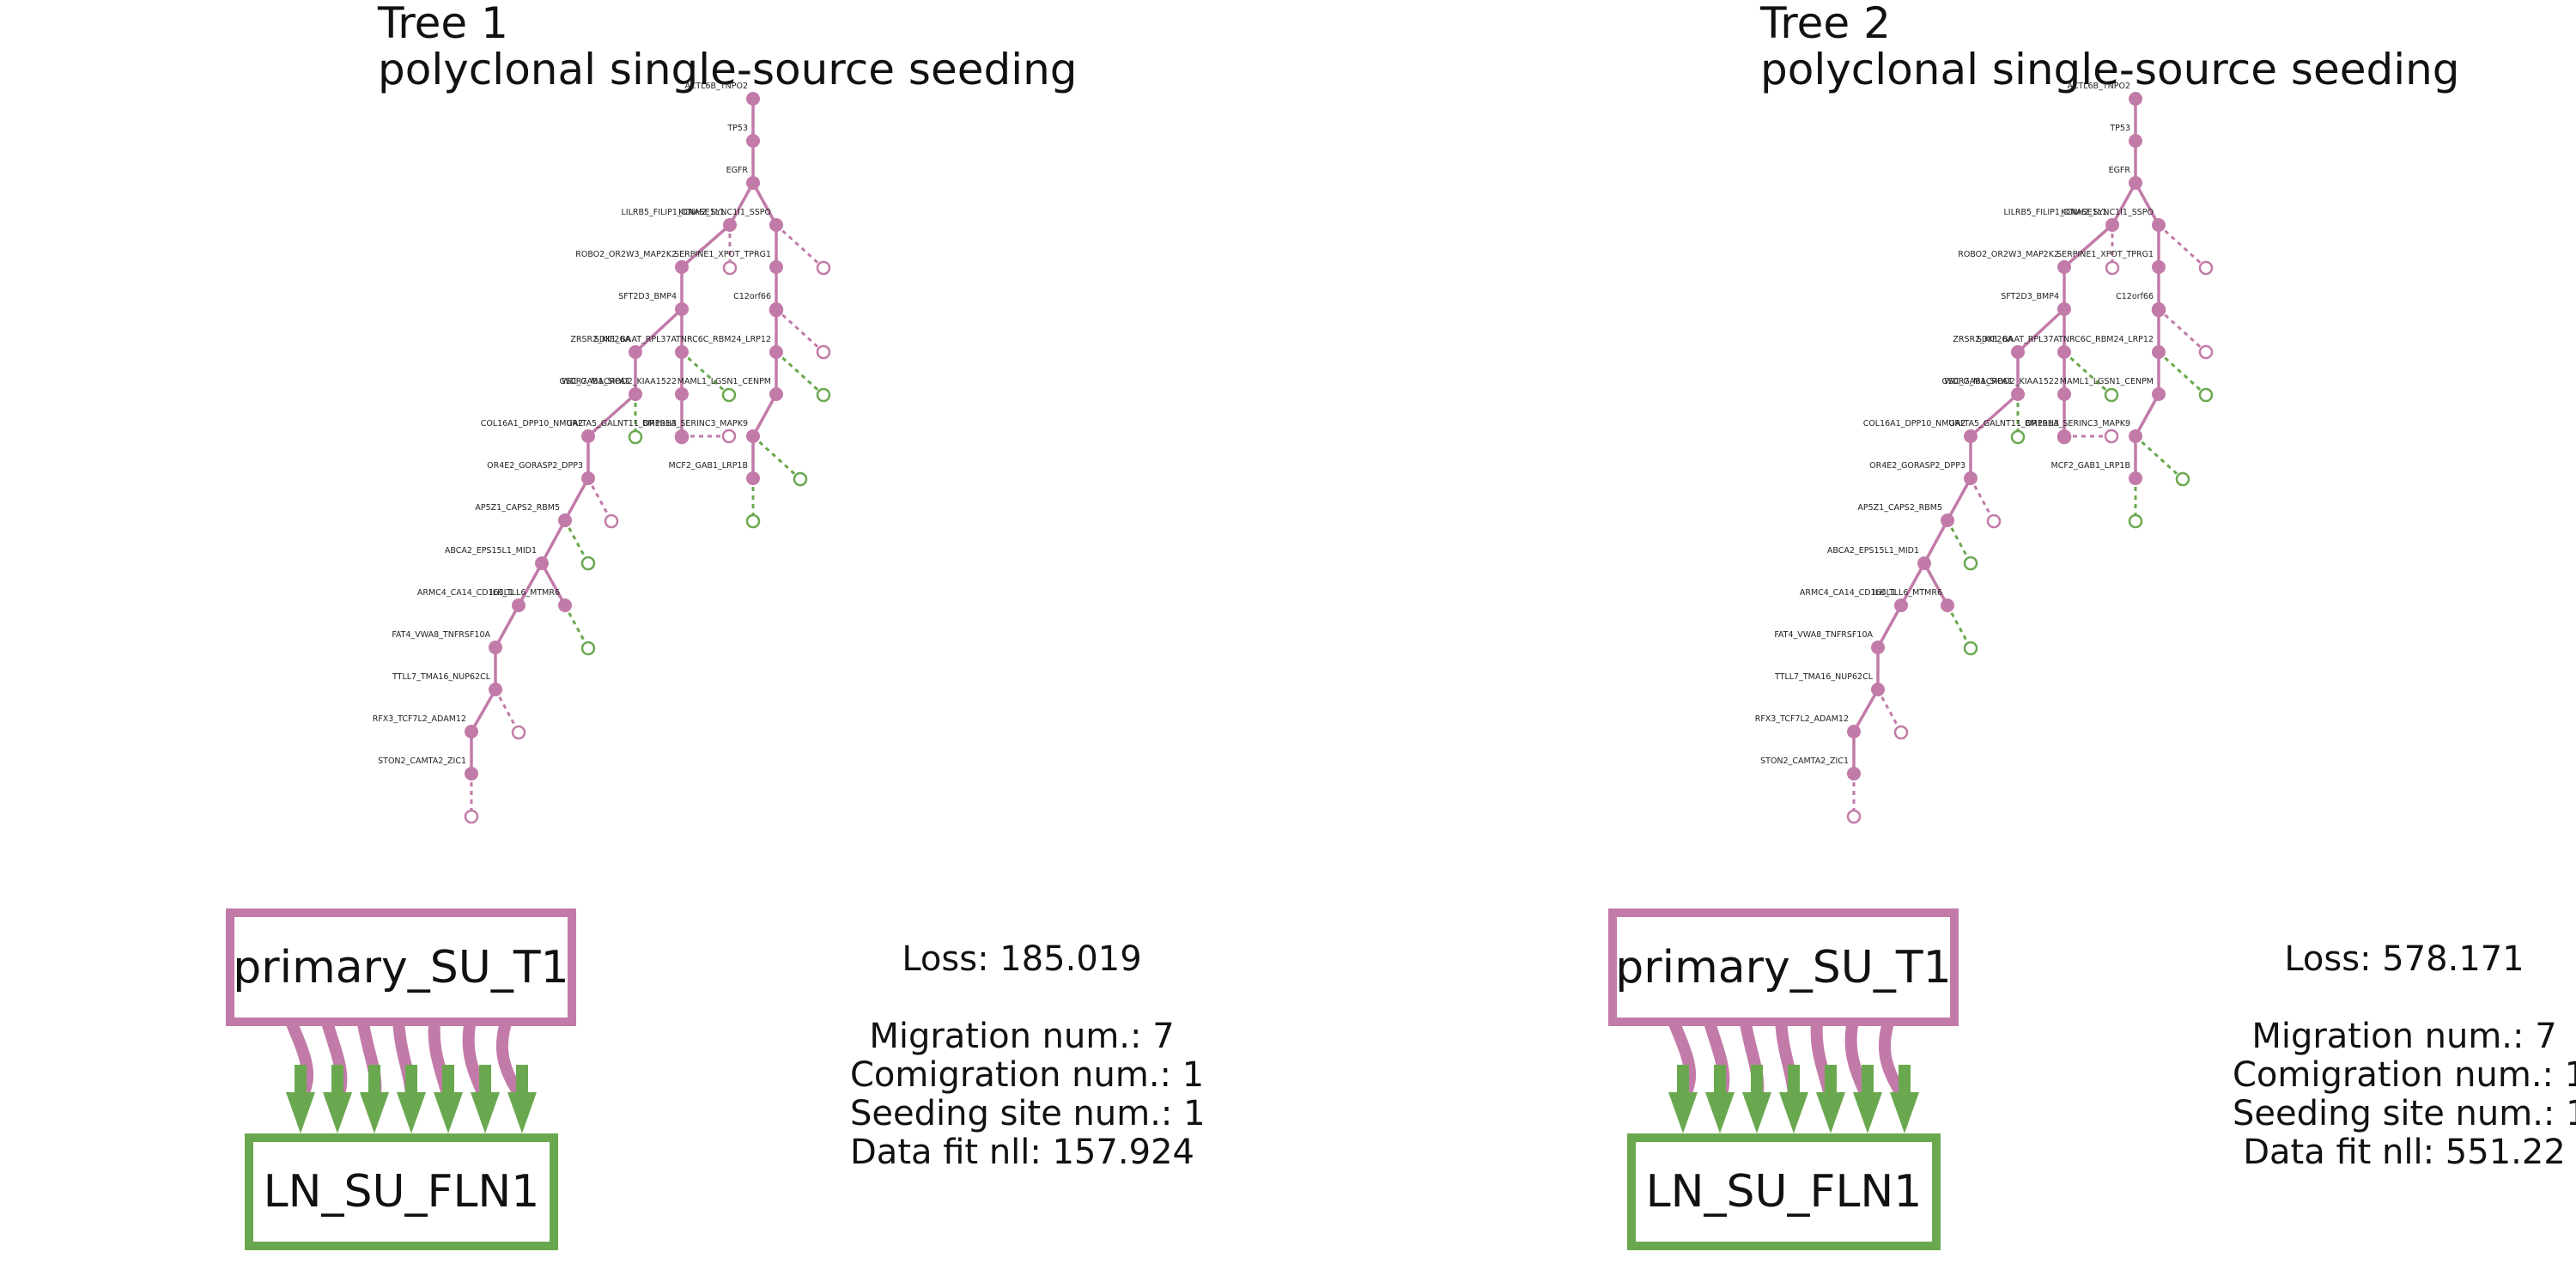  What do you see at coordinates (1028, 1113) in the screenshot?
I see `seeding-site-num: Seeding site num.: 1` at bounding box center [1028, 1113].